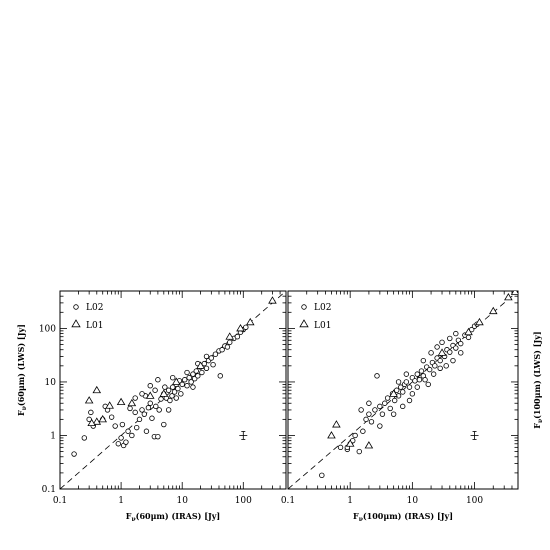  What do you see at coordinates (94, 308) in the screenshot?
I see `legend-label-l02: L02` at bounding box center [94, 308].